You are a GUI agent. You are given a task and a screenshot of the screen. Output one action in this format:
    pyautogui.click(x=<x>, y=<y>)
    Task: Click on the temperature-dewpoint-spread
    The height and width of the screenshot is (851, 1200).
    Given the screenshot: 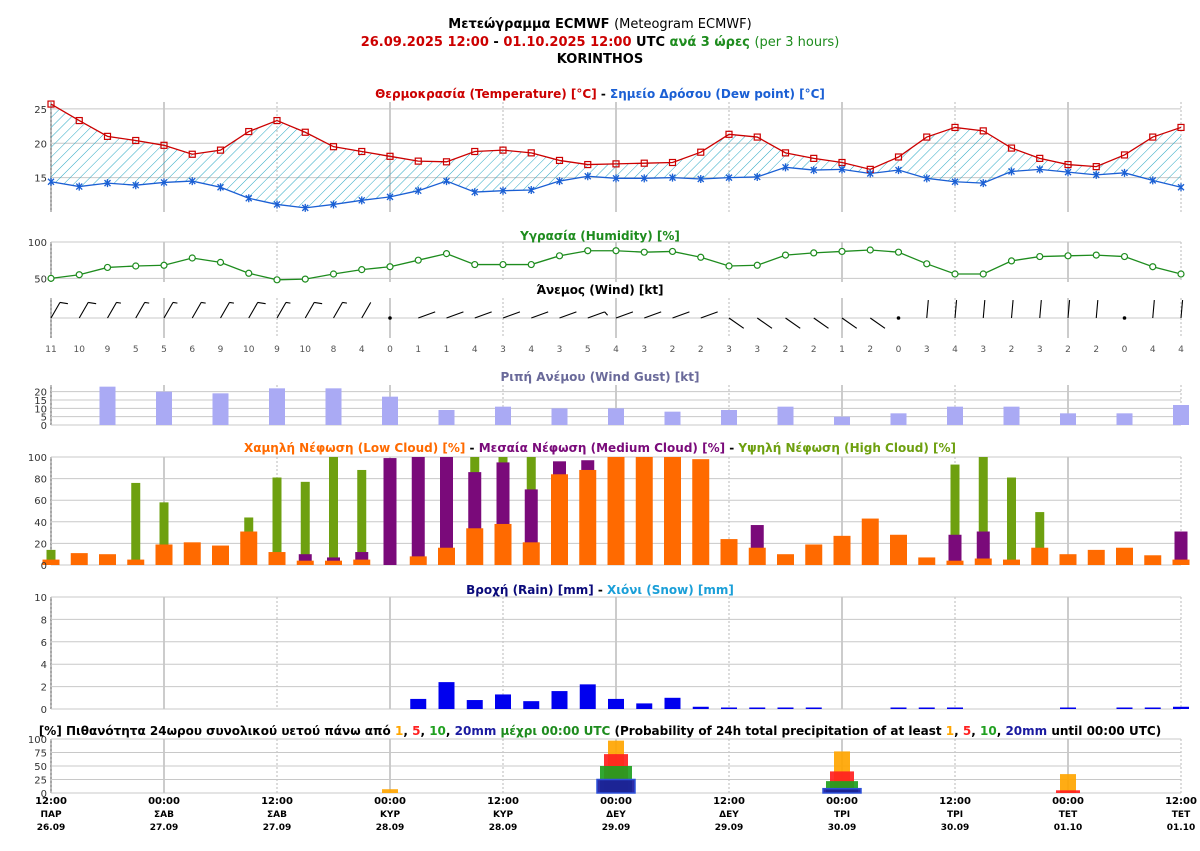 What is the action you would take?
    pyautogui.click(x=616, y=156)
    